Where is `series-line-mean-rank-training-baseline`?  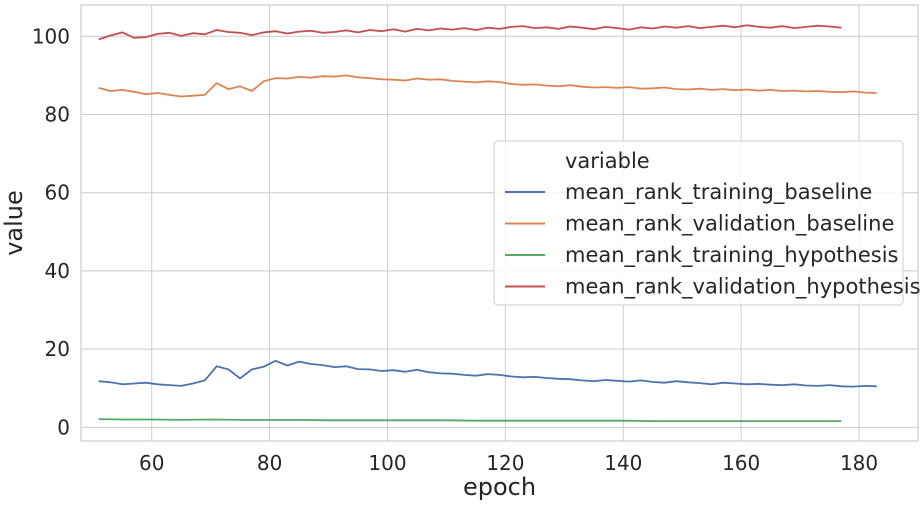 series-line-mean-rank-training-baseline is located at coordinates (487, 373).